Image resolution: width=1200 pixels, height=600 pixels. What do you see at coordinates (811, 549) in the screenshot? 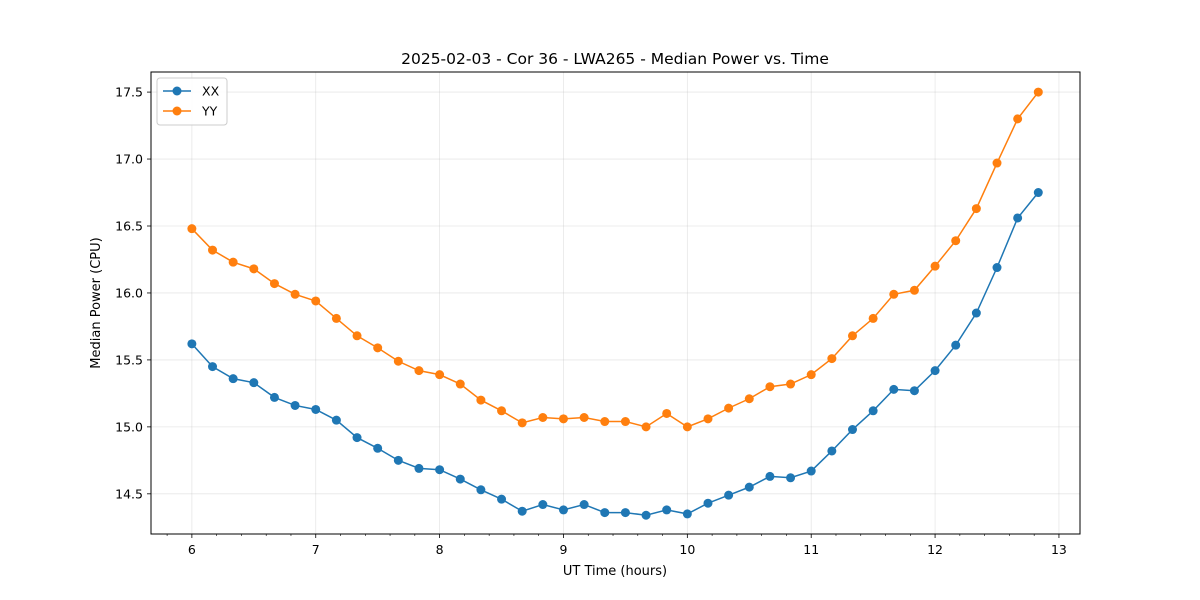
I see `x-tick-label: 11` at bounding box center [811, 549].